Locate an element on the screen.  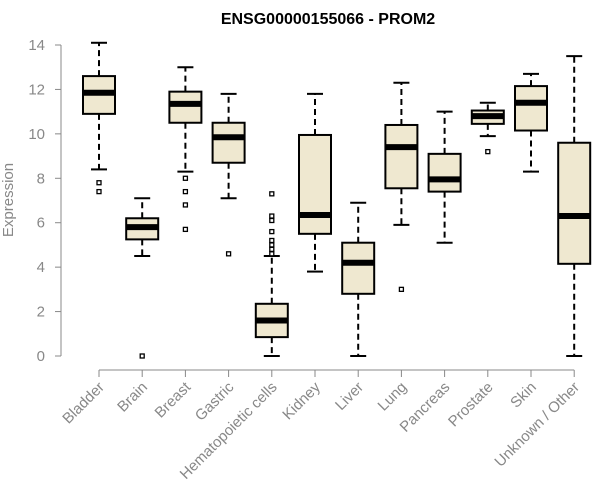
y-tick-label: 14 is located at coordinates (36, 45).